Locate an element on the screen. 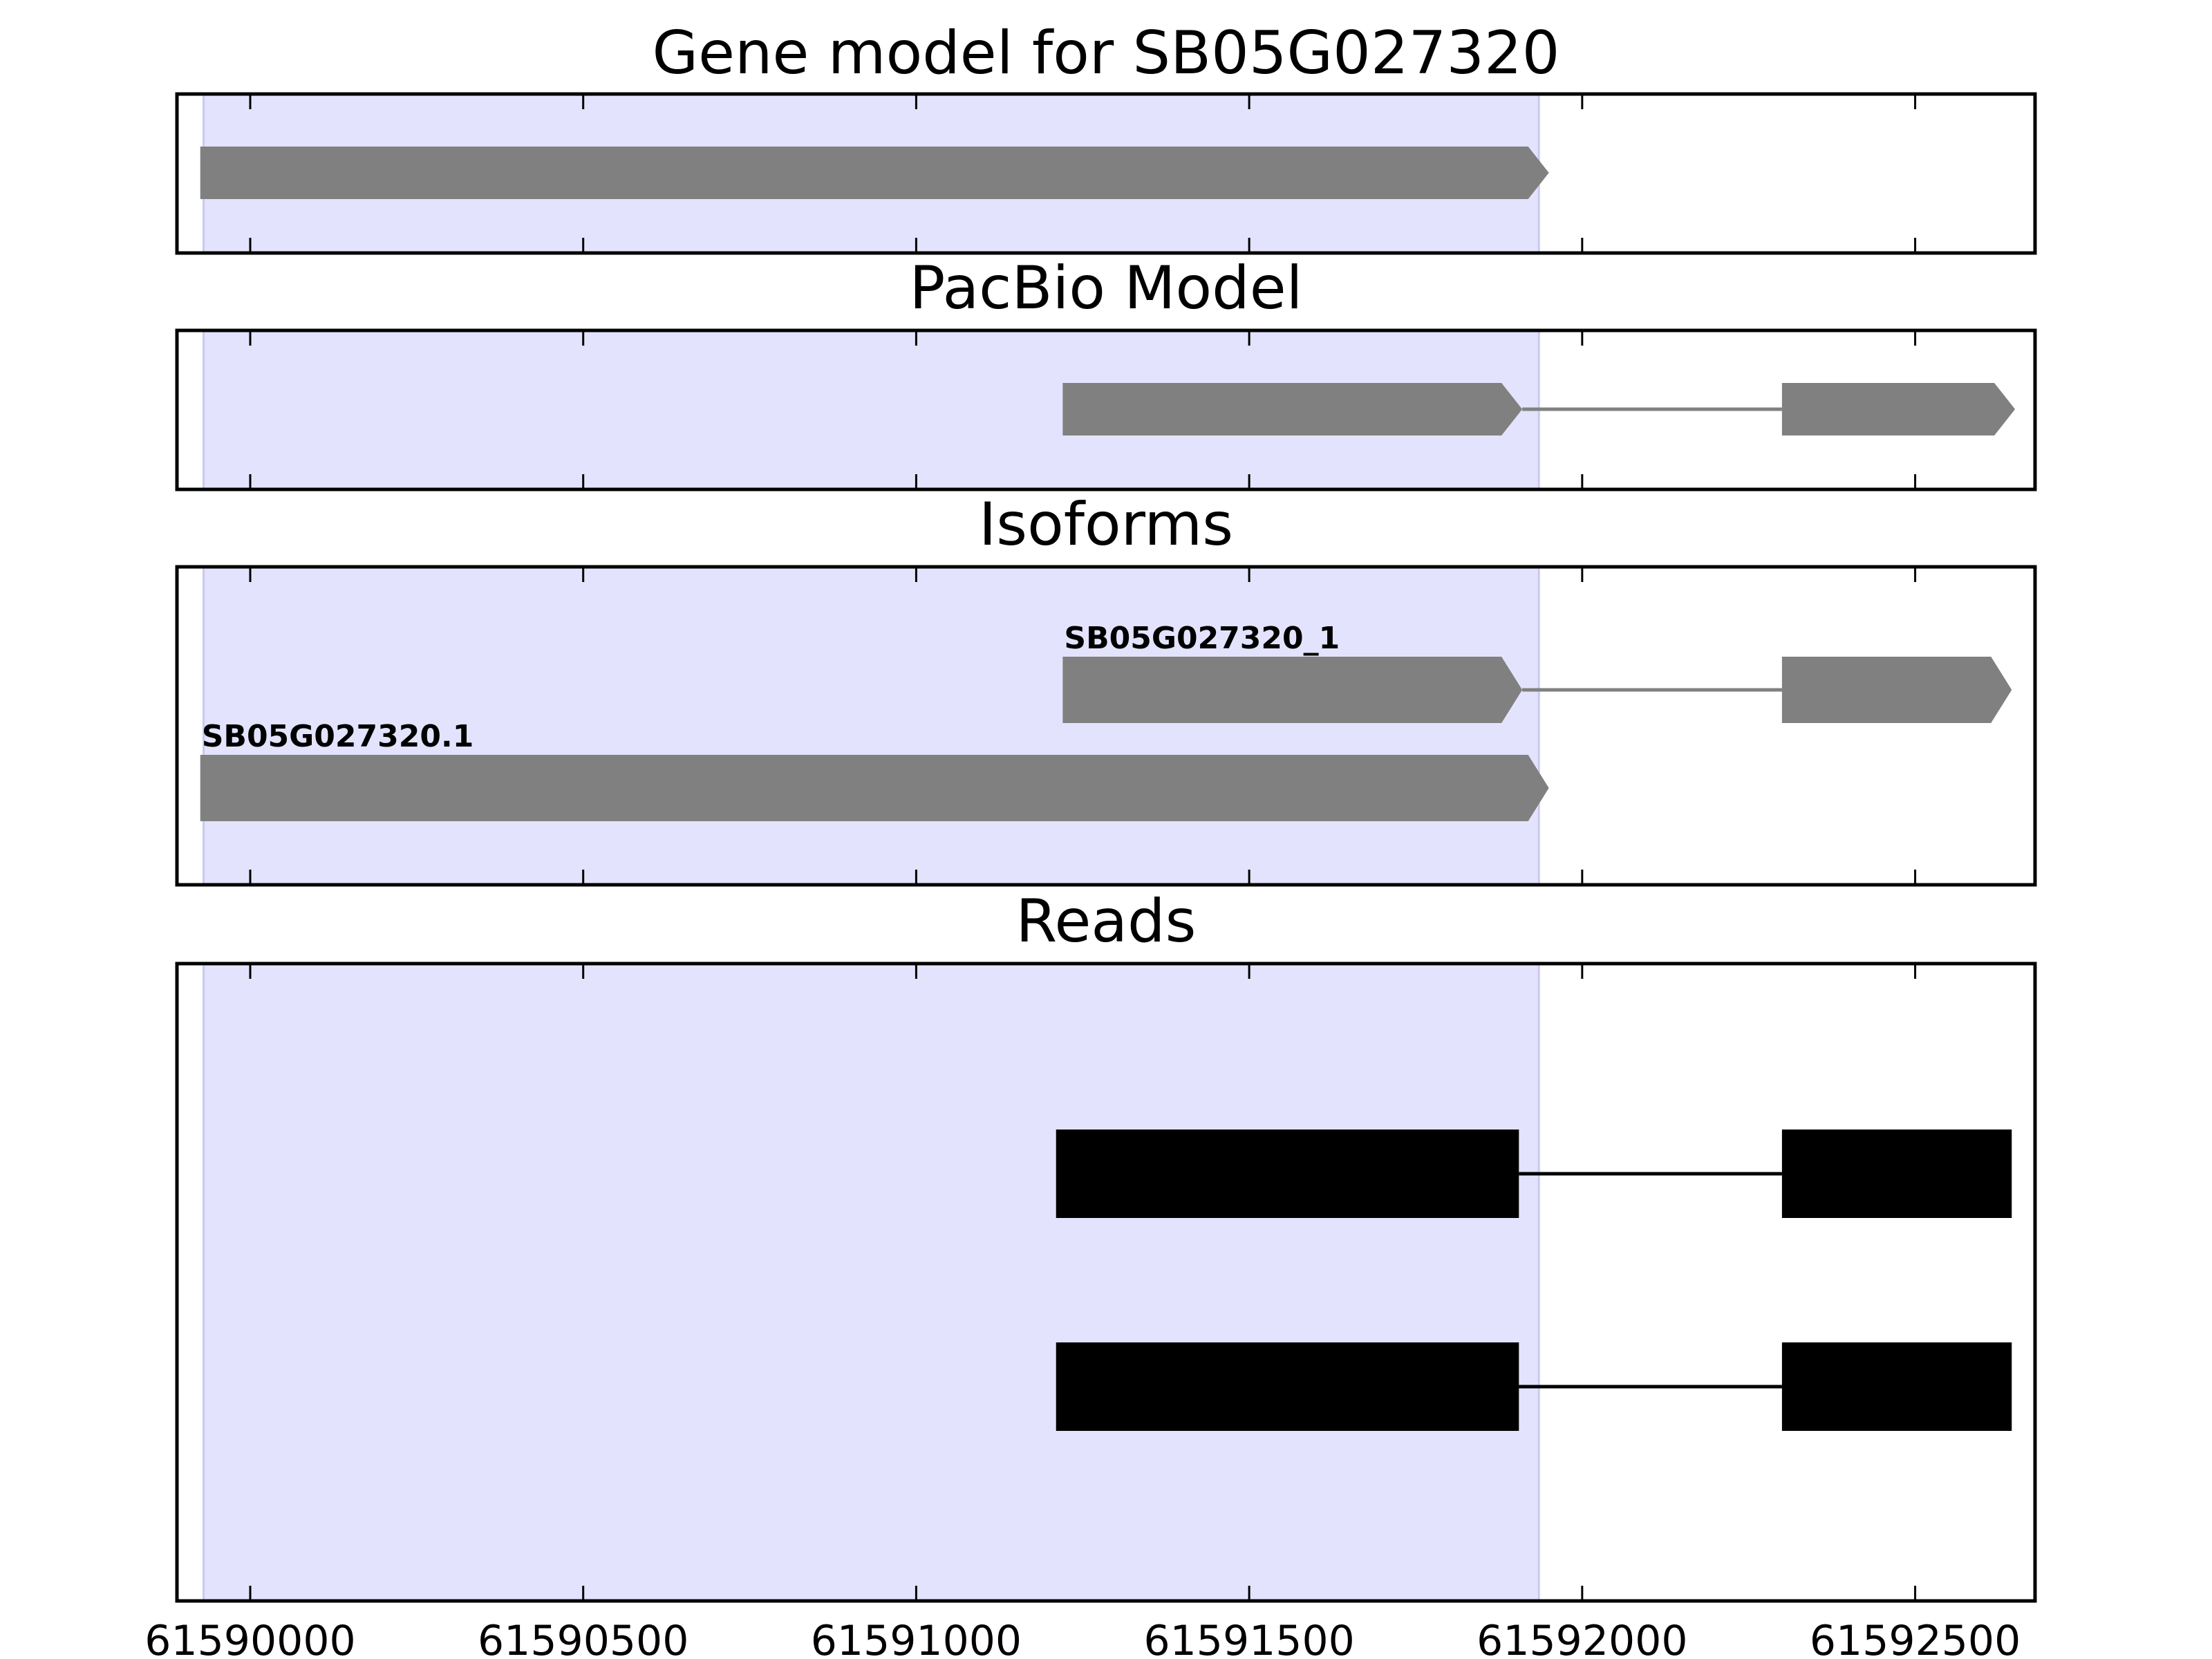  pacbio-model-features is located at coordinates (1539, 409).